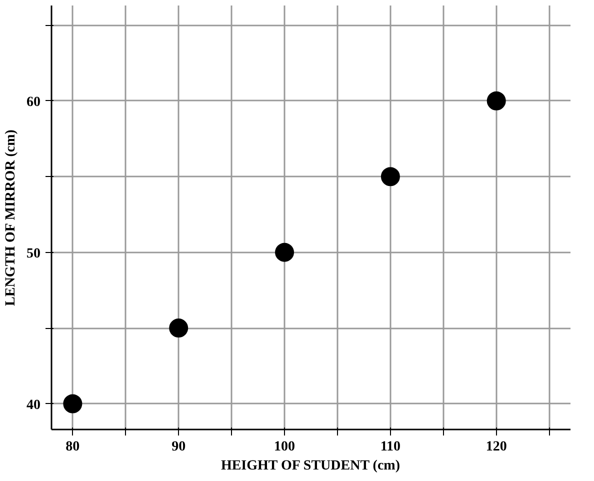  I want to click on x-tick-label: 110, so click(390, 447).